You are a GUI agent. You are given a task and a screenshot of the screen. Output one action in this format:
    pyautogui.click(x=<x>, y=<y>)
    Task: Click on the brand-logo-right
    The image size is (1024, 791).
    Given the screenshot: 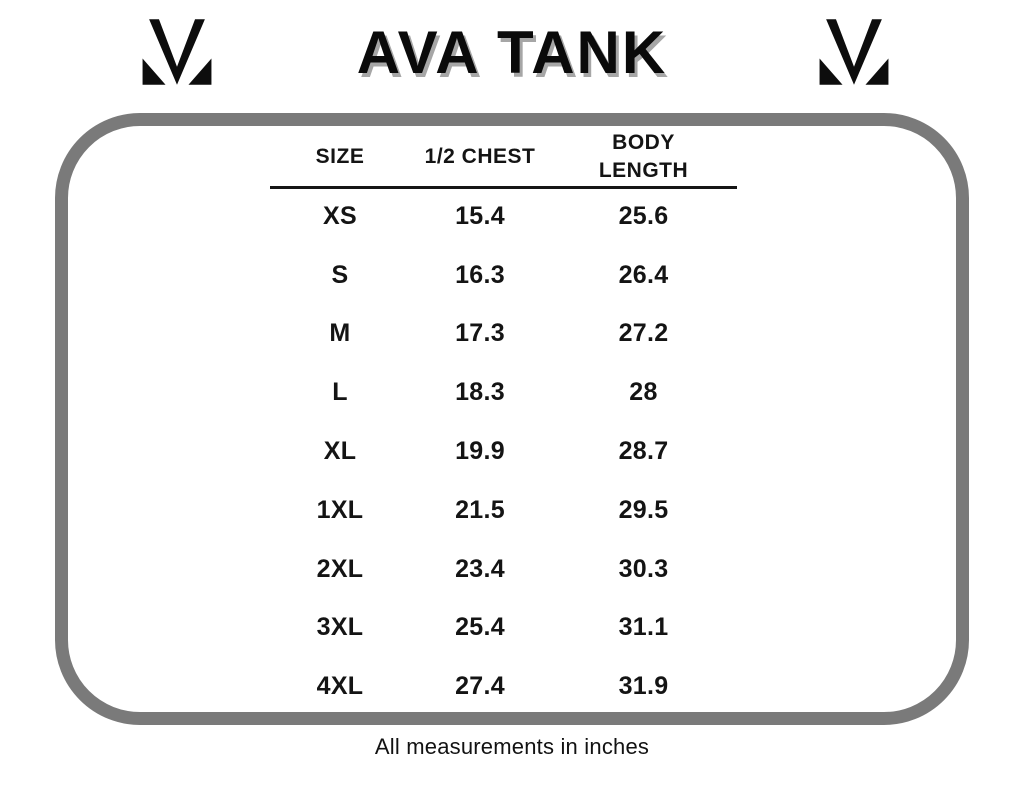 What is the action you would take?
    pyautogui.click(x=854, y=52)
    